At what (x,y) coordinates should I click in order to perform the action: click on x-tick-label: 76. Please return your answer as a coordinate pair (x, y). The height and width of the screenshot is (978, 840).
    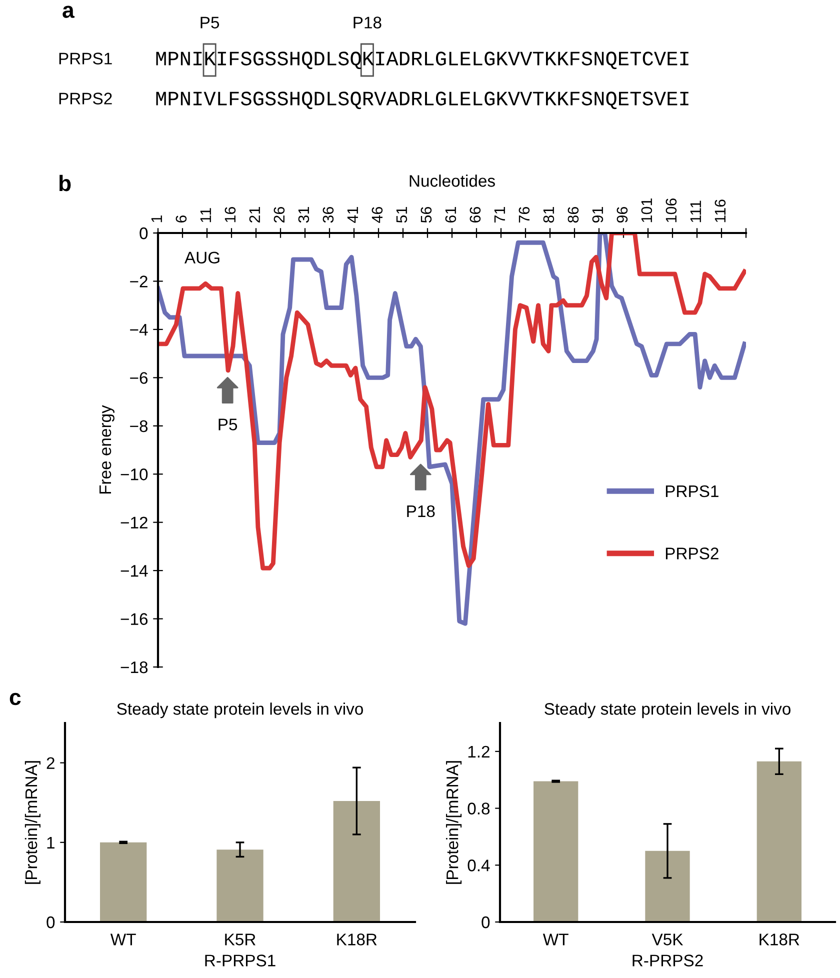
    Looking at the image, I should click on (524, 214).